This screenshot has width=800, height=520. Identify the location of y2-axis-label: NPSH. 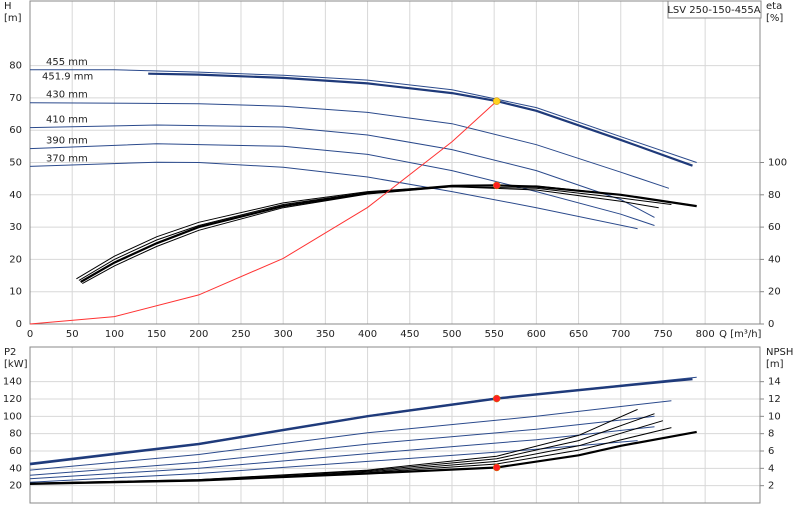
(779, 352).